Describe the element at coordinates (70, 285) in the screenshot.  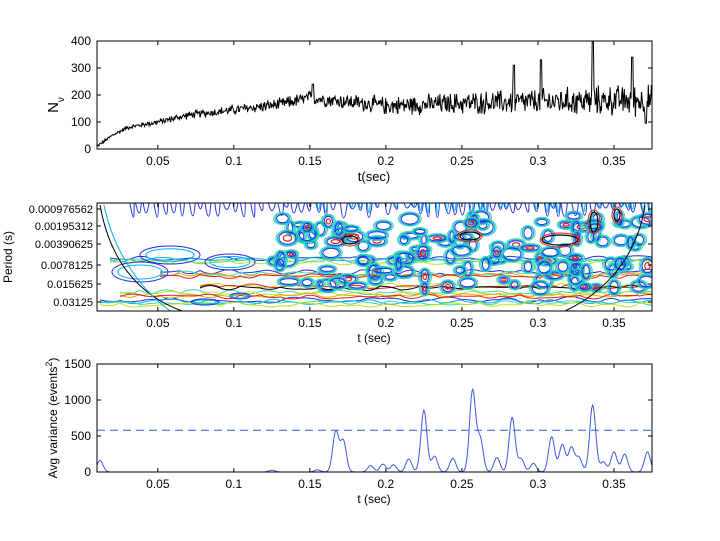
I see `y-tick-label: 0.015625` at that location.